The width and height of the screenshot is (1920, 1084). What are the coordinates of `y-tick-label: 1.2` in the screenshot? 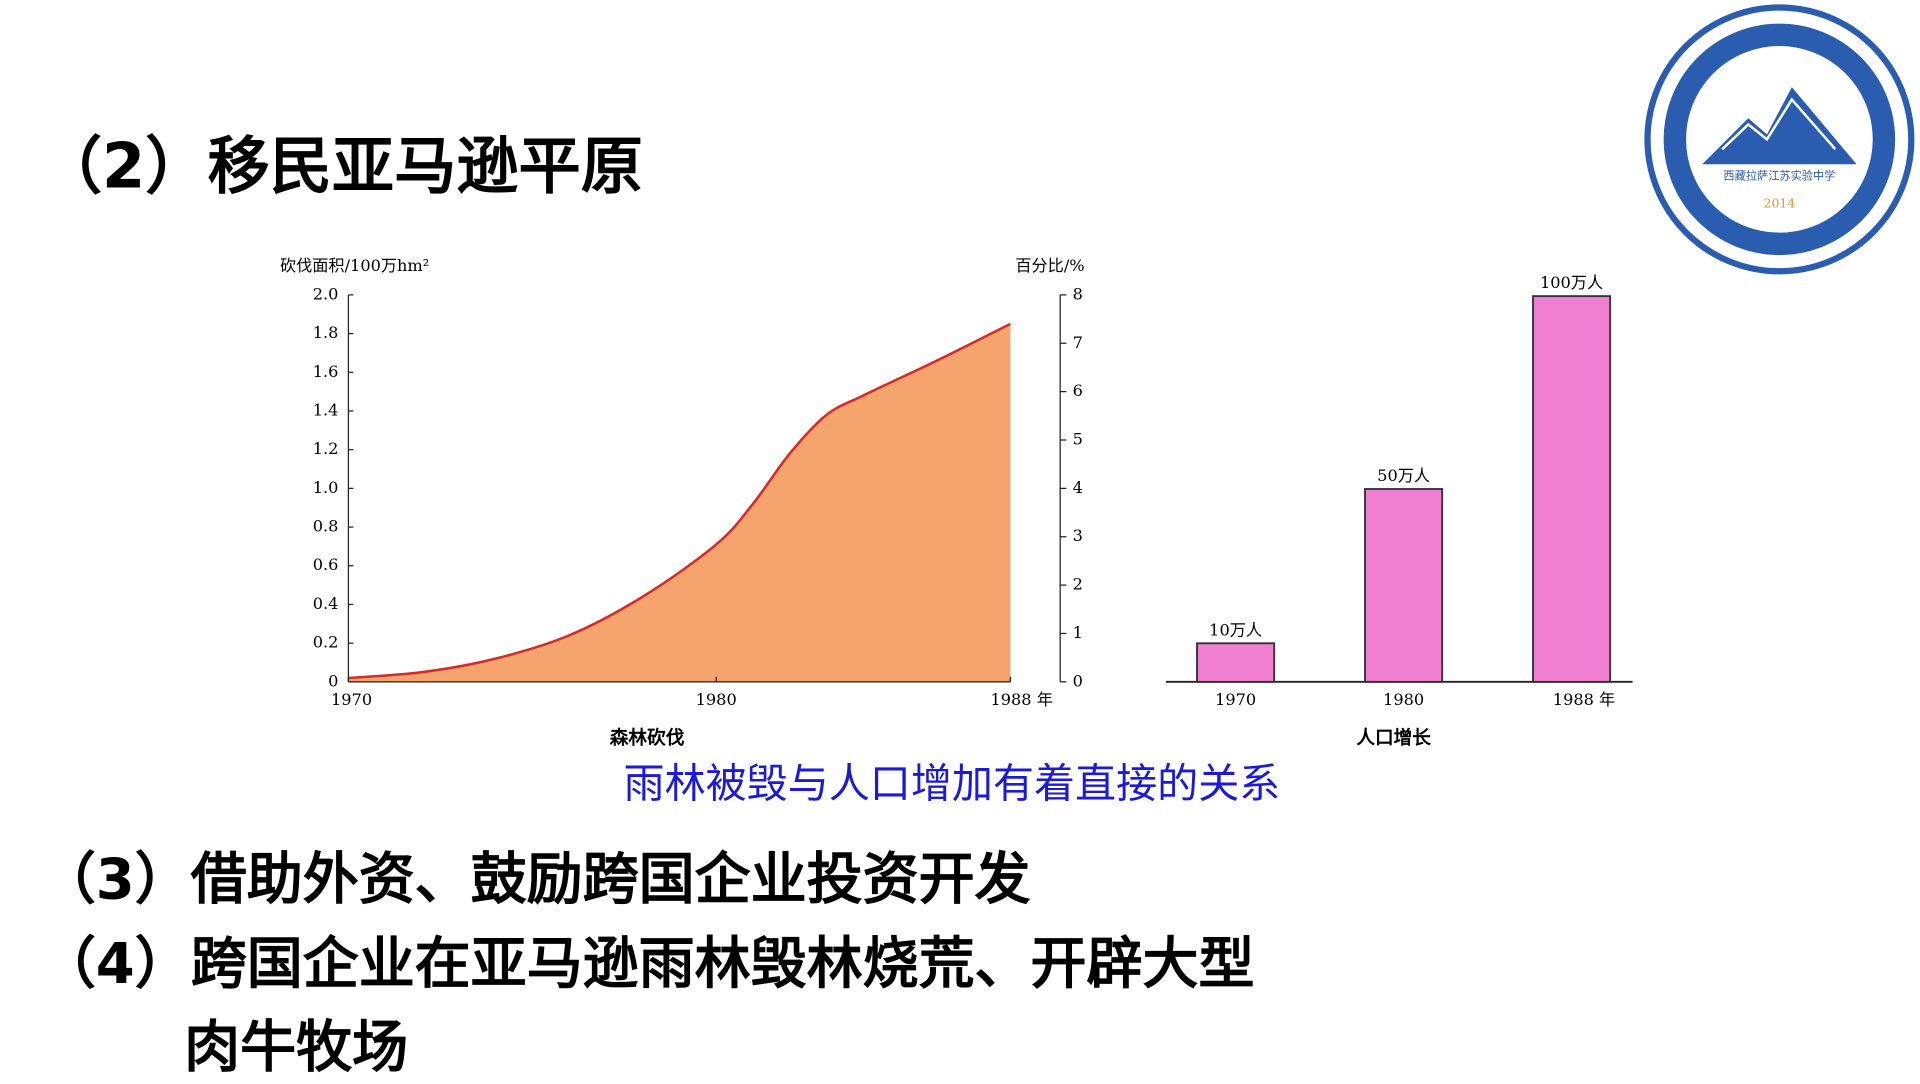 It's located at (326, 448).